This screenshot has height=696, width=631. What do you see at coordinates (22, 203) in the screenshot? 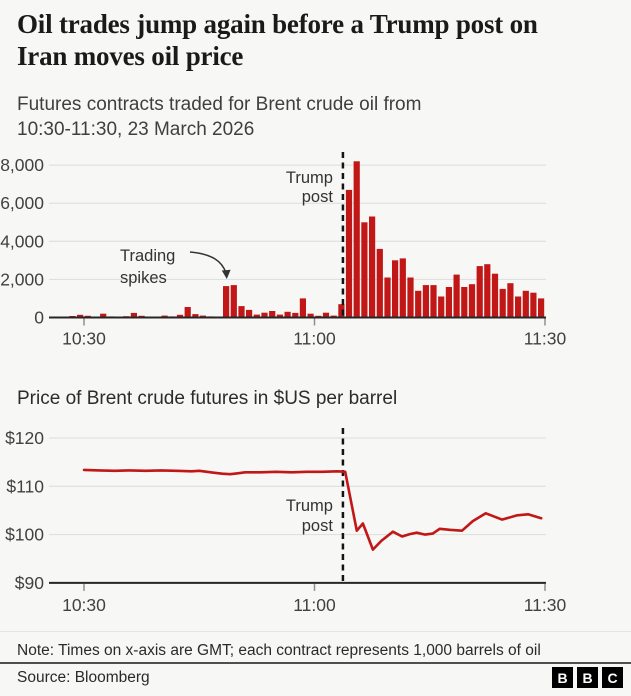
I see `y-axis-label: 6,000` at bounding box center [22, 203].